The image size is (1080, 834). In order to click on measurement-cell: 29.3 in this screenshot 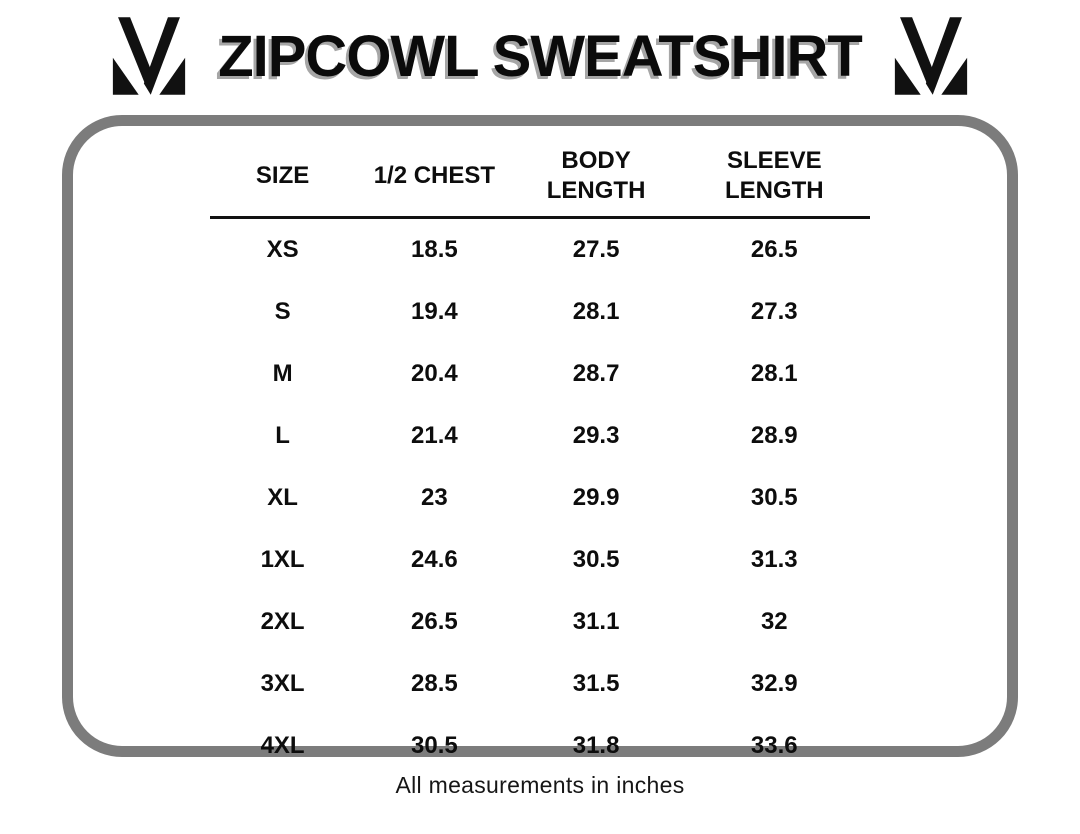, I will do `click(596, 435)`.